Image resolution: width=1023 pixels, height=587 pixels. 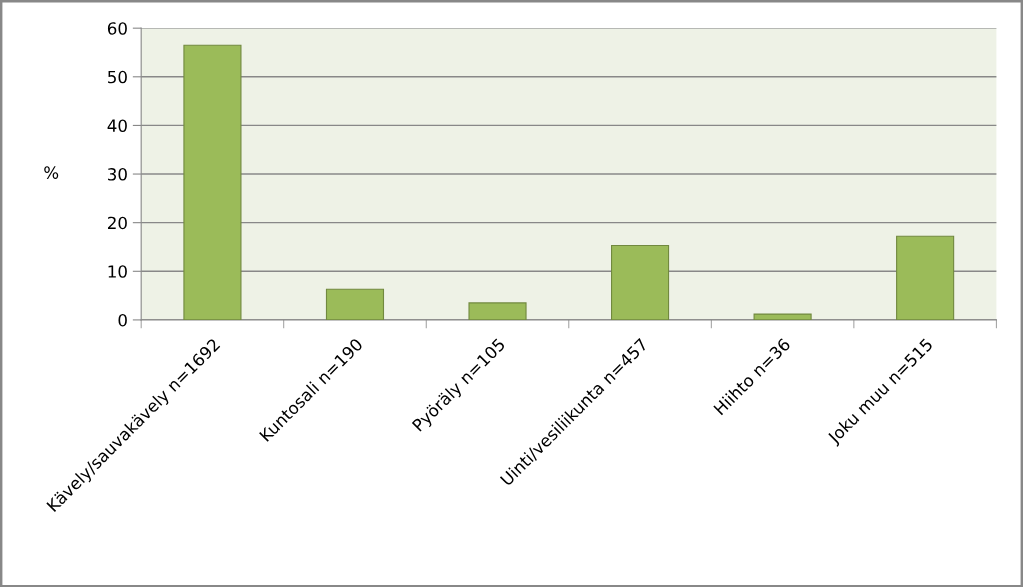 I want to click on y-axis-title: %, so click(x=51, y=172).